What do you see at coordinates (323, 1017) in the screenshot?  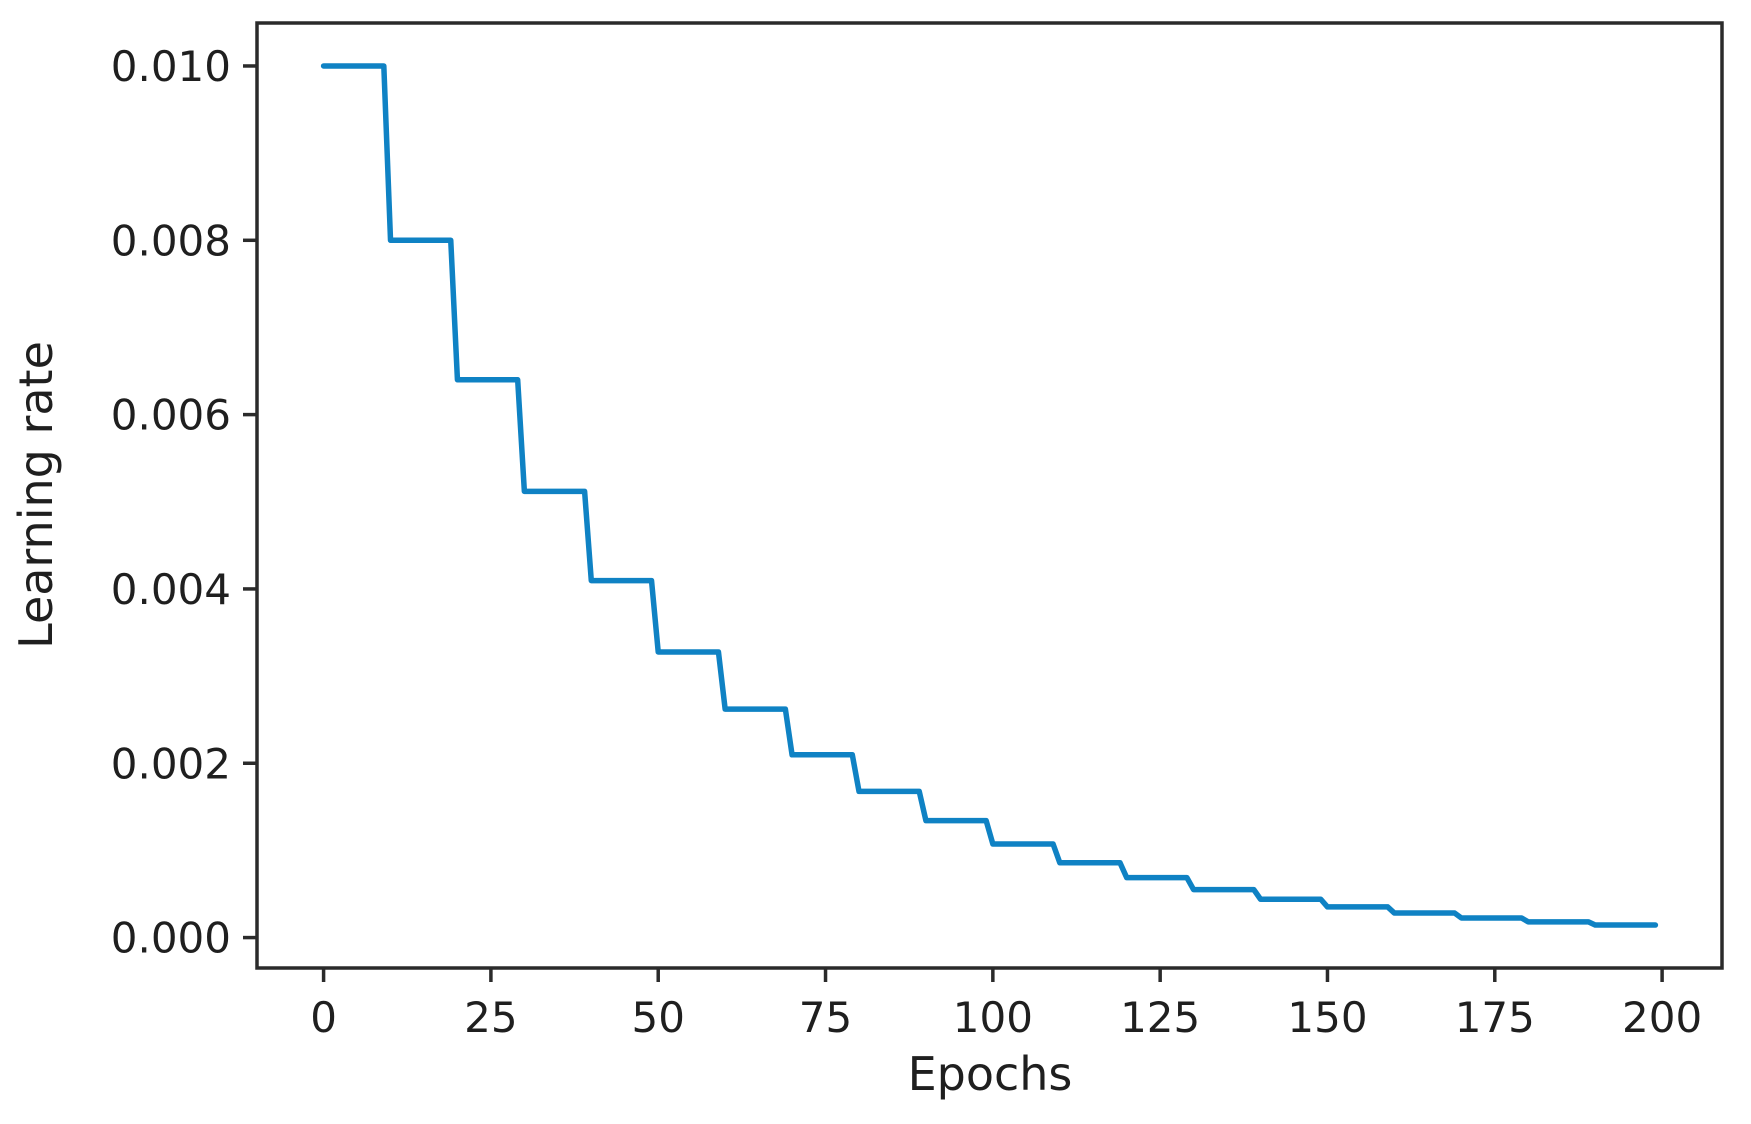 I see `x-tick-label: 0` at bounding box center [323, 1017].